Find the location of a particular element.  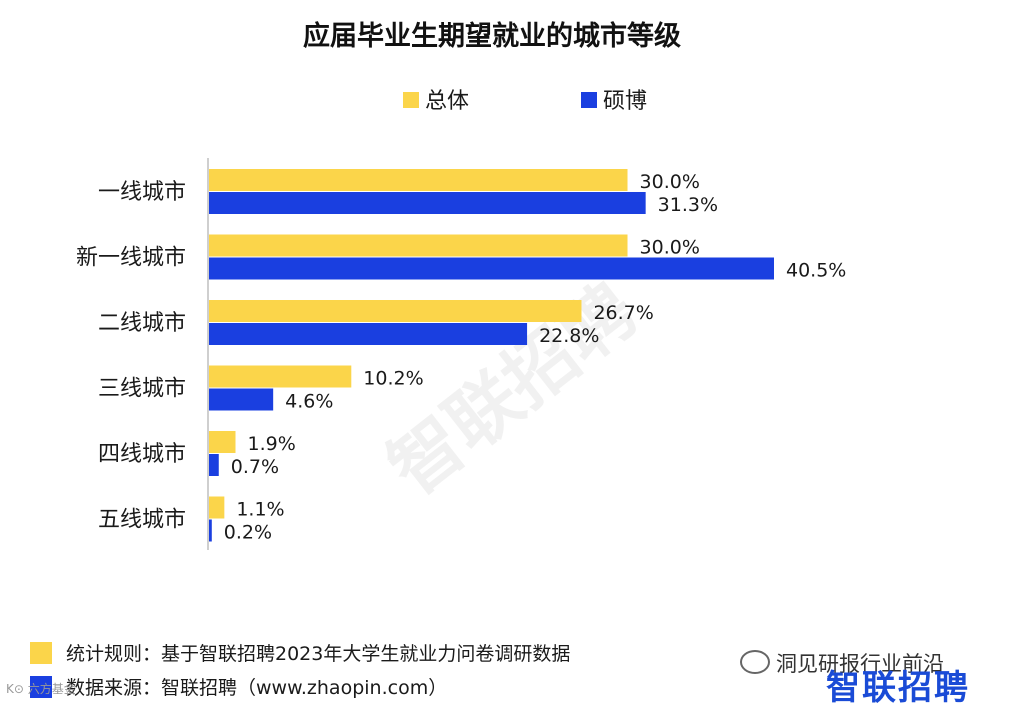

footer-source: 数据来源：智联招聘（www.zhaopin.com） is located at coordinates (238, 686).